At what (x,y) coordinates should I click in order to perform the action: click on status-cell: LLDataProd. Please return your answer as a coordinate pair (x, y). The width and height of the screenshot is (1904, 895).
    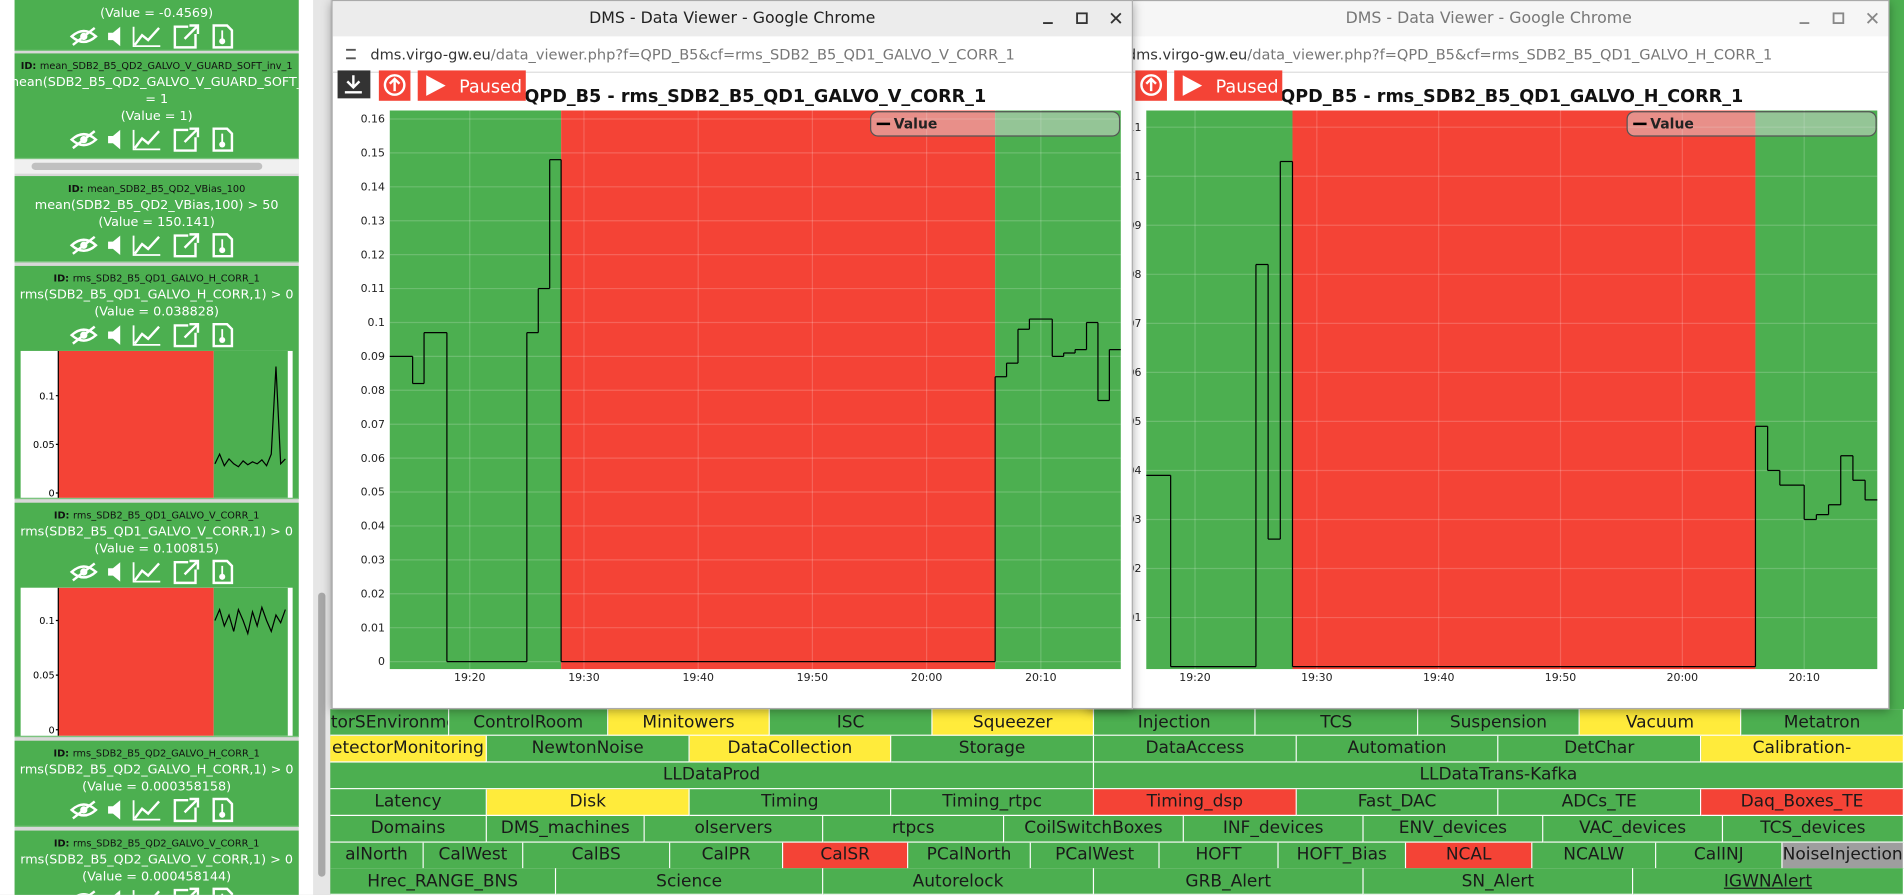
    Looking at the image, I should click on (712, 776).